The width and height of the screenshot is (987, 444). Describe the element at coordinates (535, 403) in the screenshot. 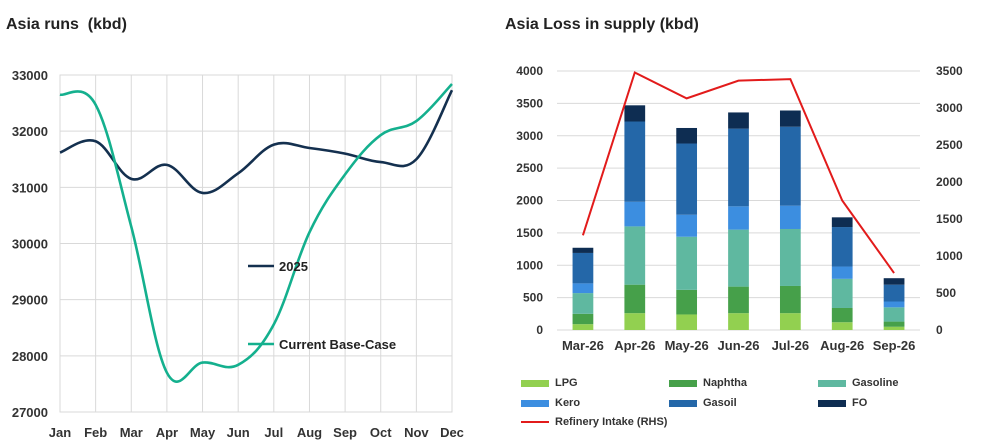

I see `legend-swatch-kero` at that location.